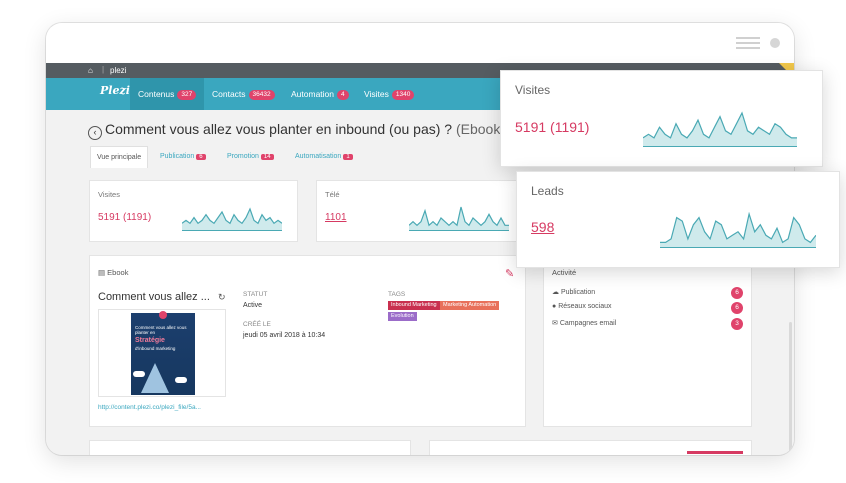 The width and height of the screenshot is (846, 483). Describe the element at coordinates (578, 292) in the screenshot. I see `activite-row-label: Publication` at that location.